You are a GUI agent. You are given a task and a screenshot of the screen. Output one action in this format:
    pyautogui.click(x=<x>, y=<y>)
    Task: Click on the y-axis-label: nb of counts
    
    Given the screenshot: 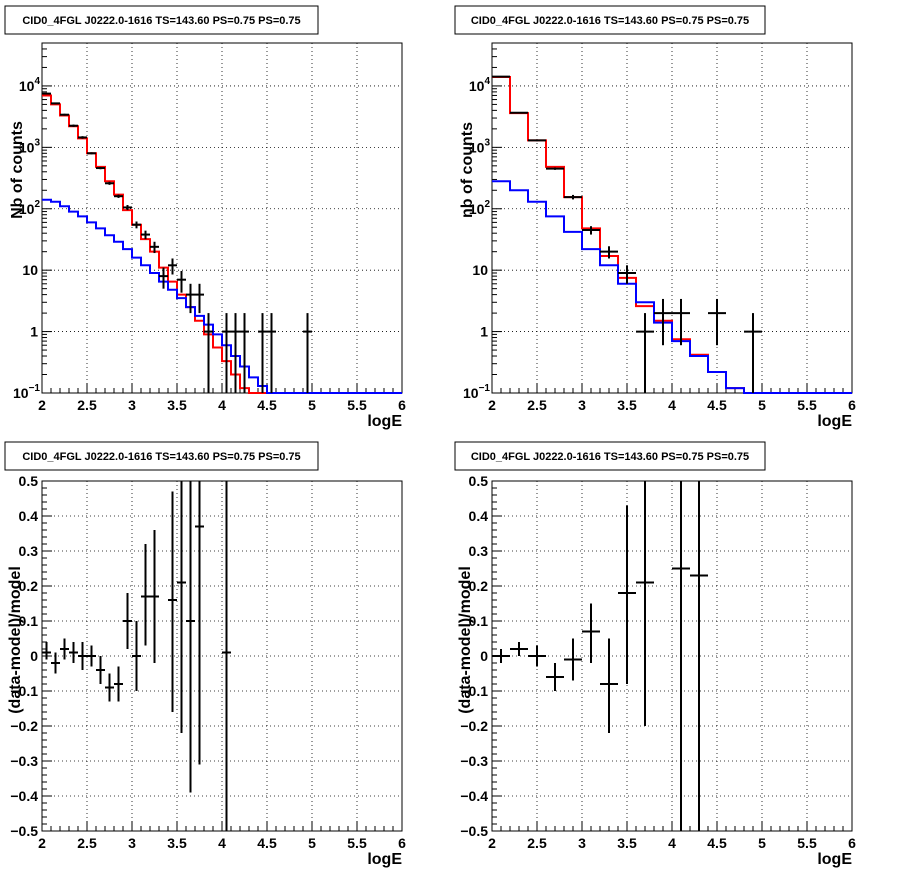 What is the action you would take?
    pyautogui.click(x=467, y=170)
    